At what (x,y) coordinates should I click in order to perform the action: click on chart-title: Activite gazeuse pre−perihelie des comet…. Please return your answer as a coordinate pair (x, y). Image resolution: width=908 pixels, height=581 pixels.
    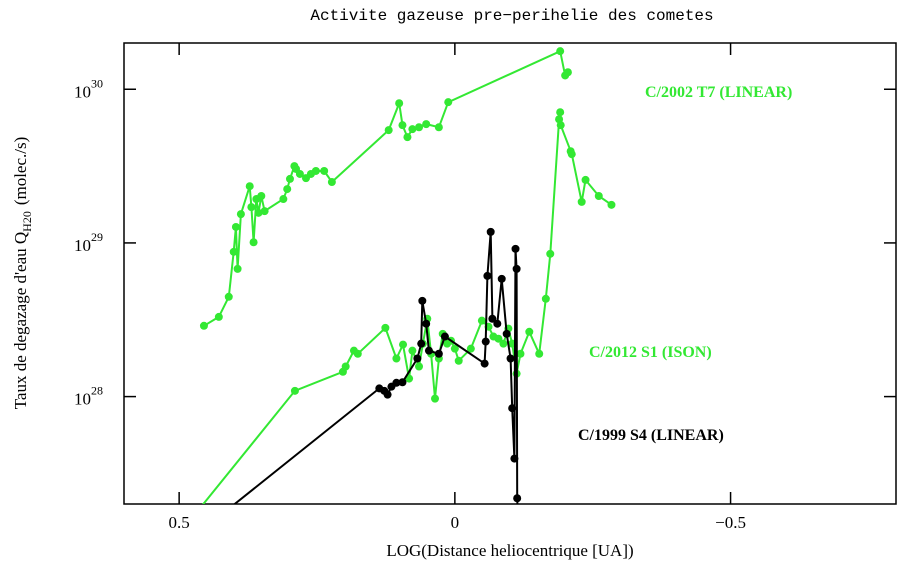
    Looking at the image, I should click on (511, 16).